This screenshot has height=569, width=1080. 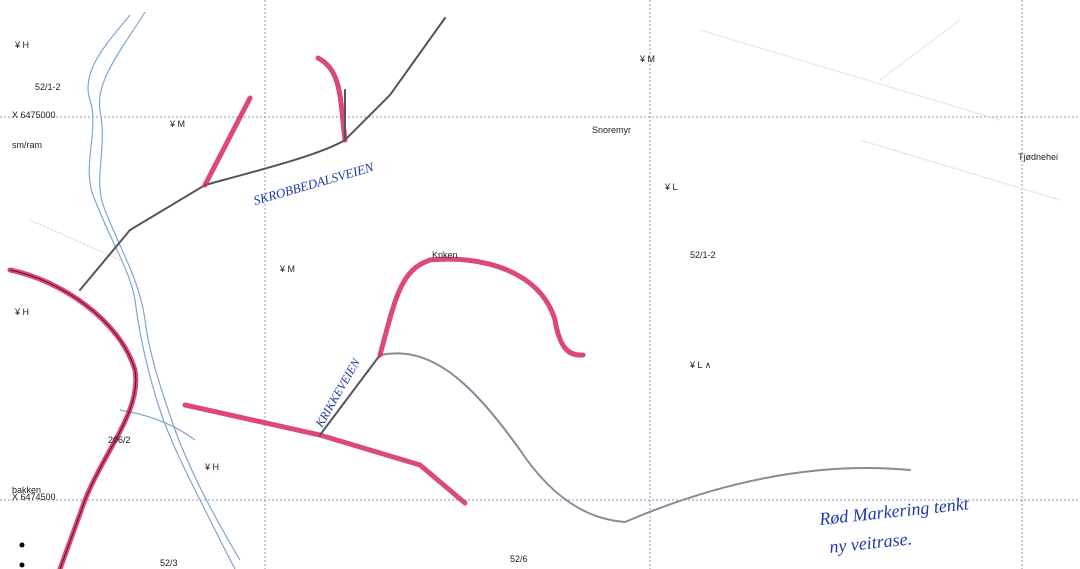 What do you see at coordinates (645, 438) in the screenshot?
I see `road` at bounding box center [645, 438].